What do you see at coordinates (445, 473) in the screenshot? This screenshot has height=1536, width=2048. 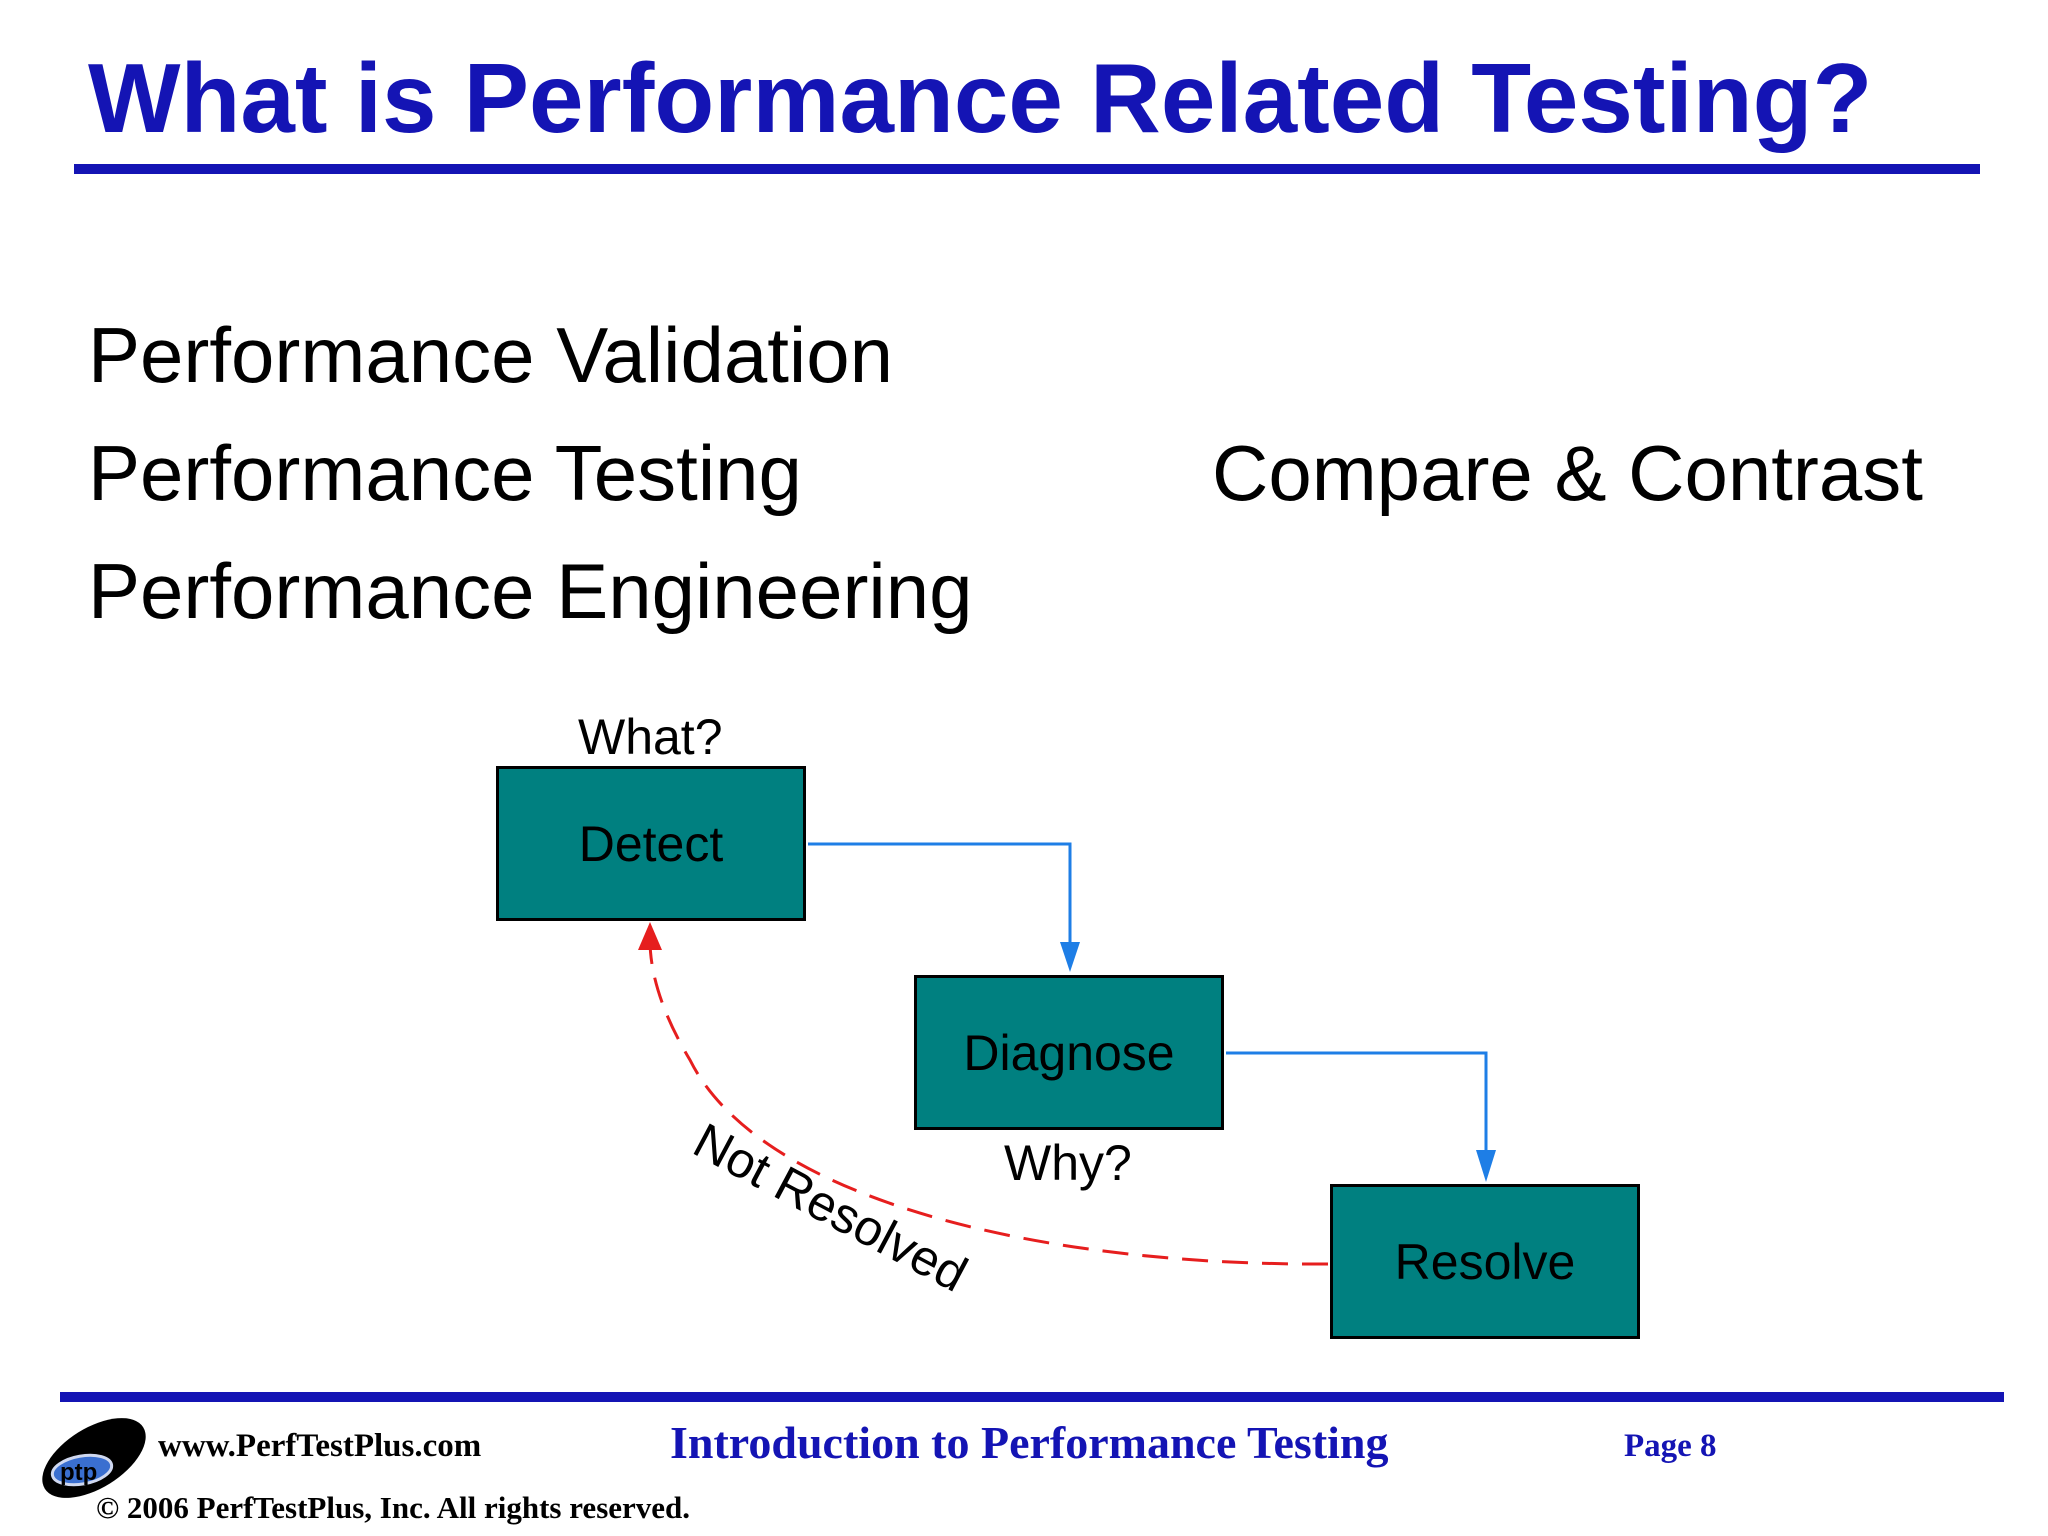 I see `bullet-performance-testing: Performance Testing` at bounding box center [445, 473].